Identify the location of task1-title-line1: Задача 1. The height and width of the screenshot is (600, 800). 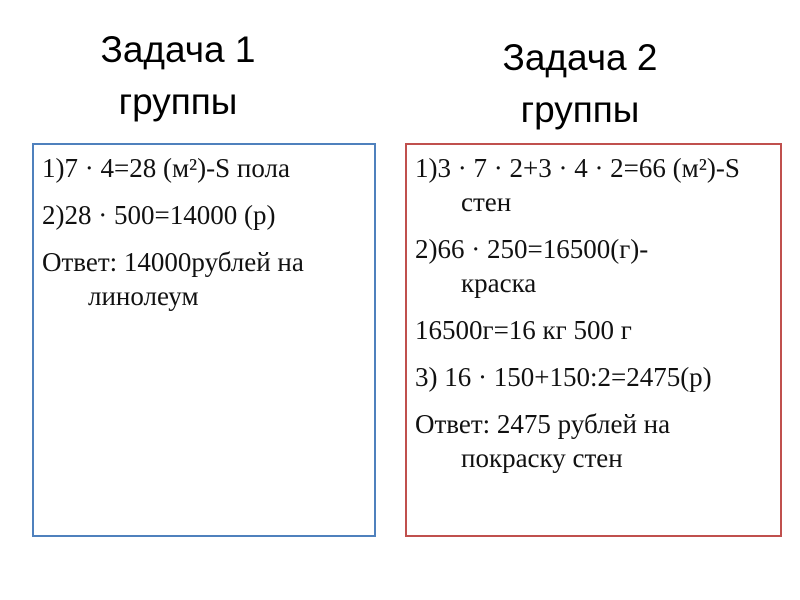
(178, 49).